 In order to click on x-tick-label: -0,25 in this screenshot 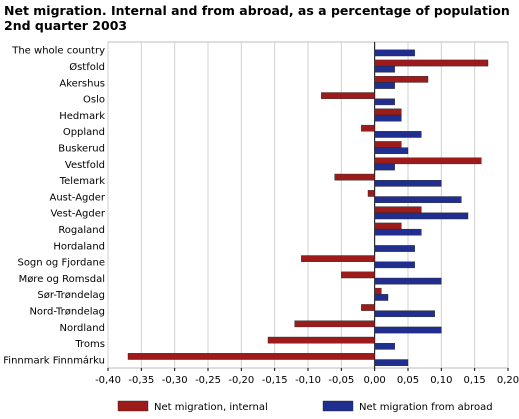, I will do `click(208, 380)`.